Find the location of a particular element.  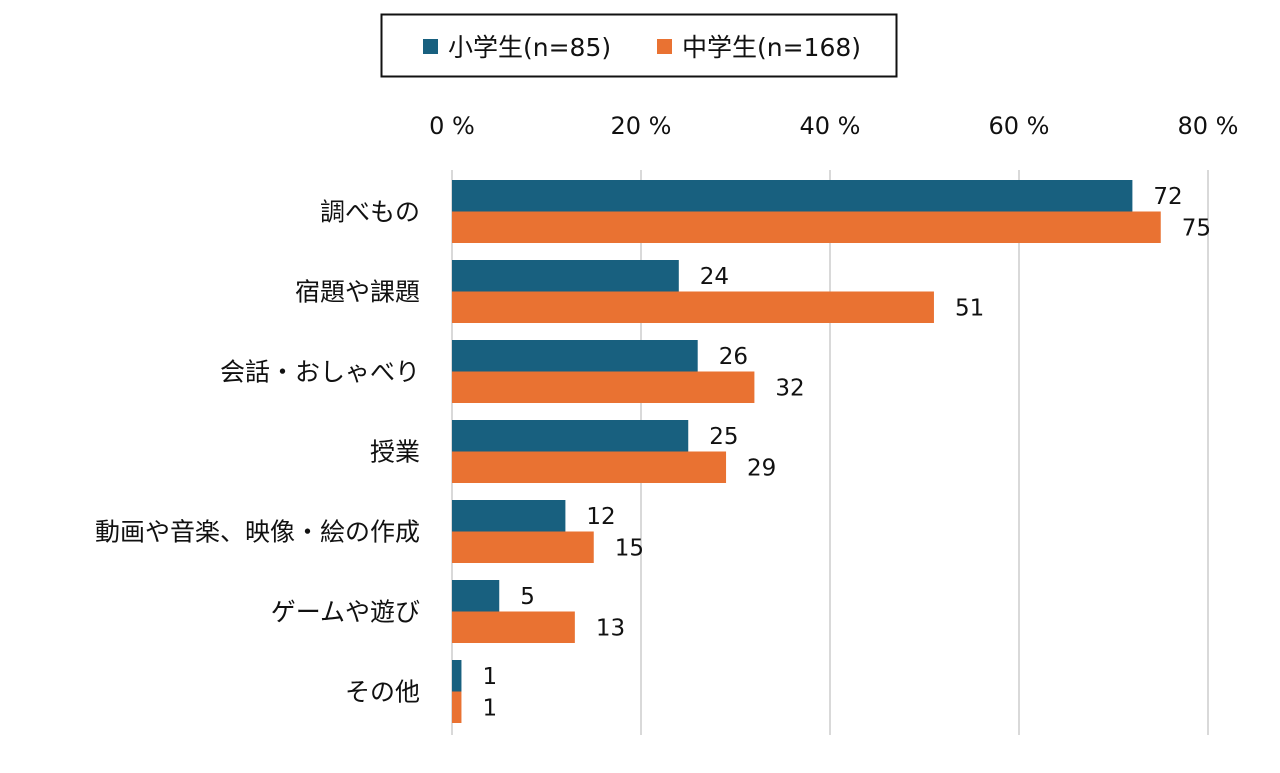

x-tick-labels: 0 % 20 % 40 % 60 % 80 % is located at coordinates (833, 126).